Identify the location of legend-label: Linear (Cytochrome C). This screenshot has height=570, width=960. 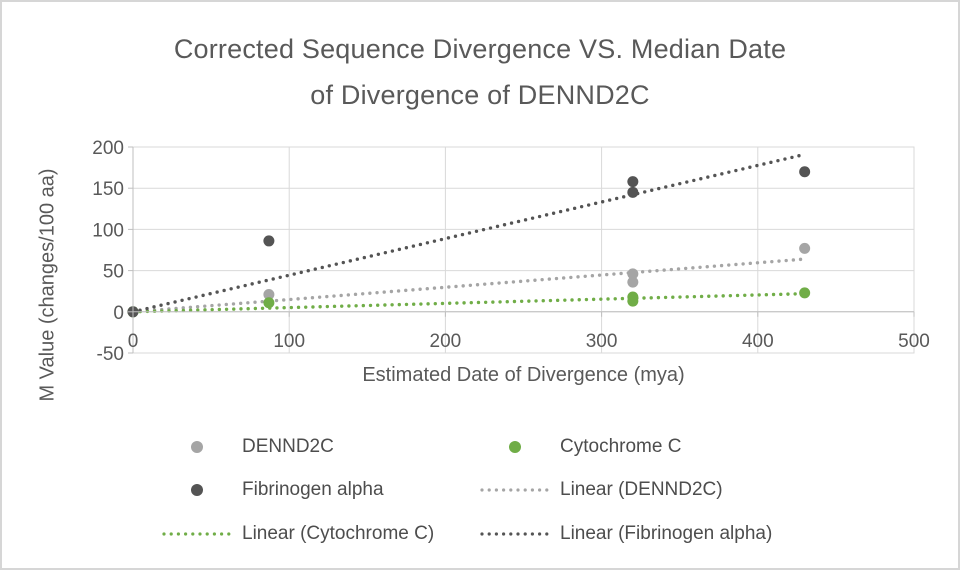
(338, 533).